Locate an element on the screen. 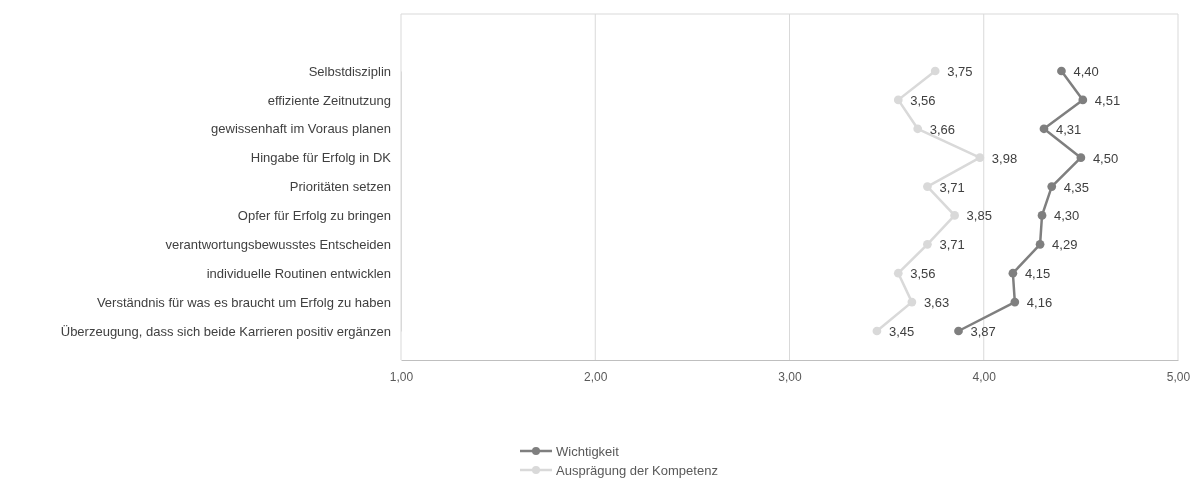 Image resolution: width=1200 pixels, height=479 pixels. data-label: 4,50 is located at coordinates (1105, 158).